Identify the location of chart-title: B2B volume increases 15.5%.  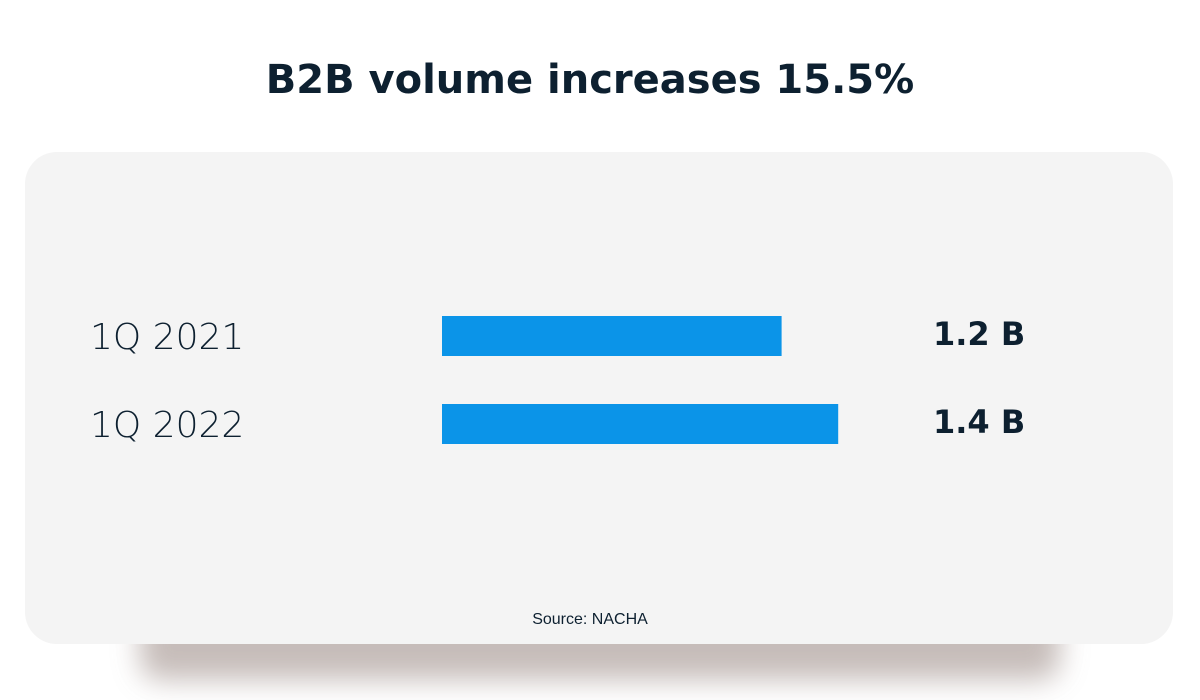
(590, 80).